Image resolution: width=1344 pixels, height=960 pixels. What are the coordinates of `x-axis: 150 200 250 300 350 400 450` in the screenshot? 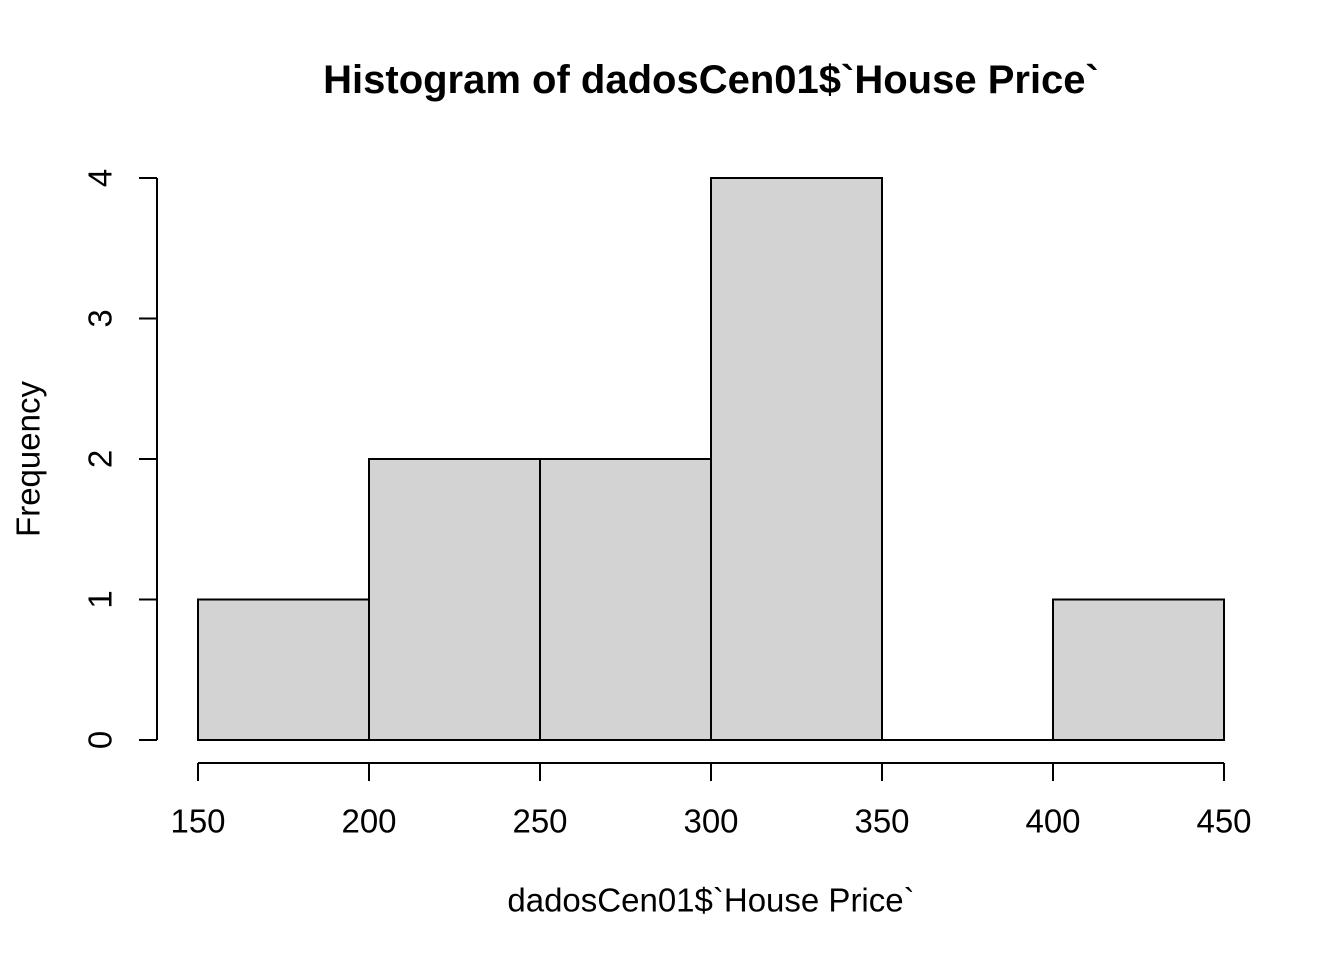 It's located at (711, 801).